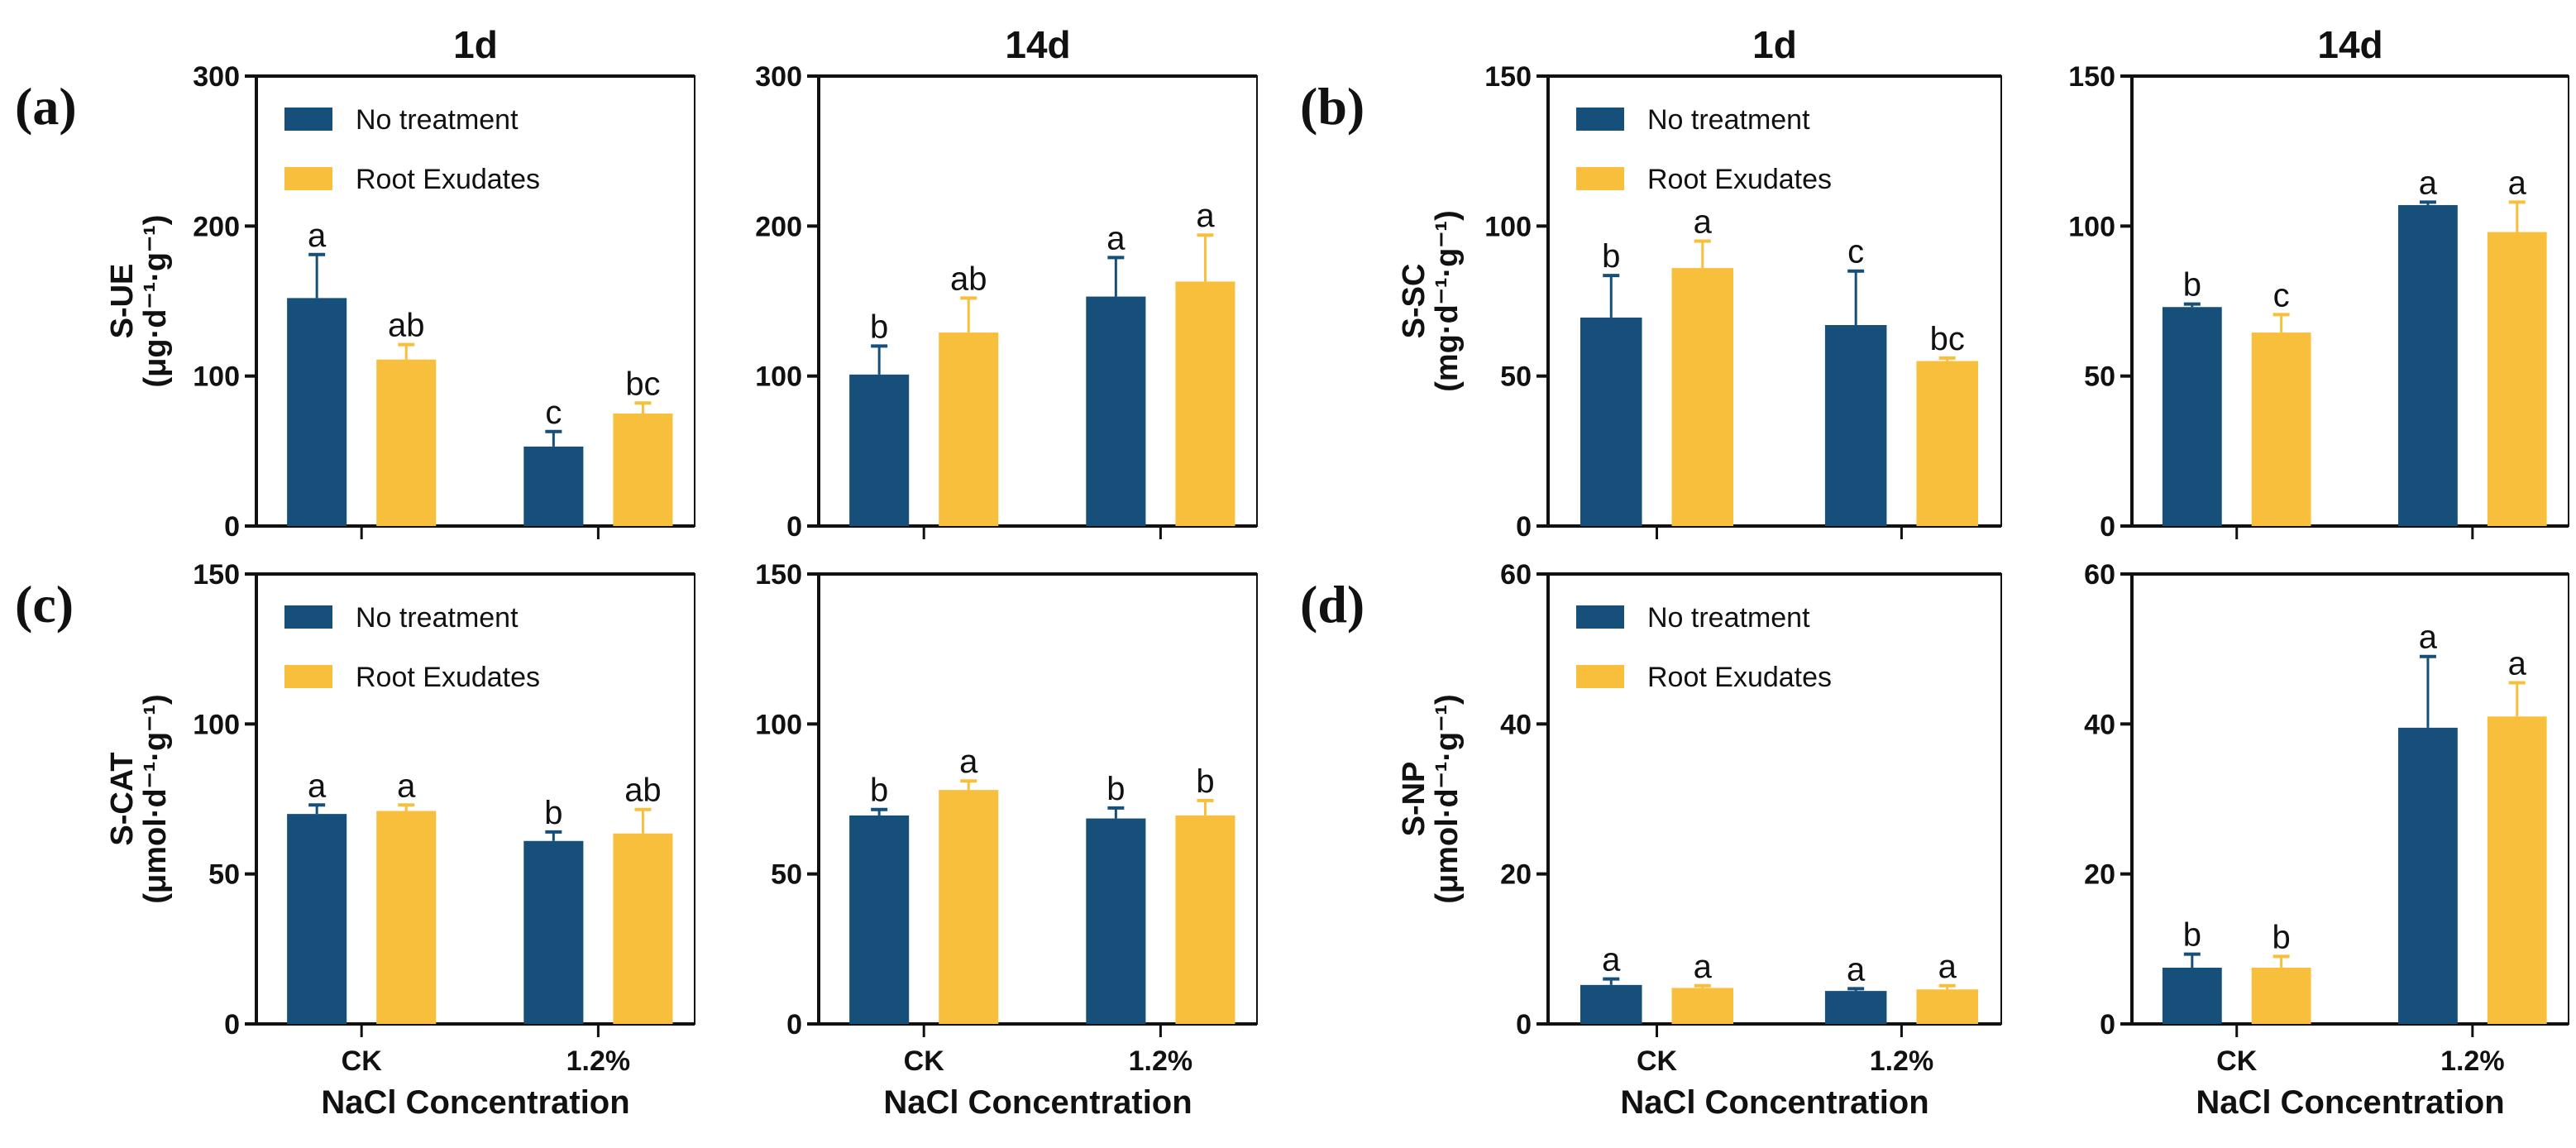  What do you see at coordinates (216, 226) in the screenshot?
I see `y-tick-label: 200` at bounding box center [216, 226].